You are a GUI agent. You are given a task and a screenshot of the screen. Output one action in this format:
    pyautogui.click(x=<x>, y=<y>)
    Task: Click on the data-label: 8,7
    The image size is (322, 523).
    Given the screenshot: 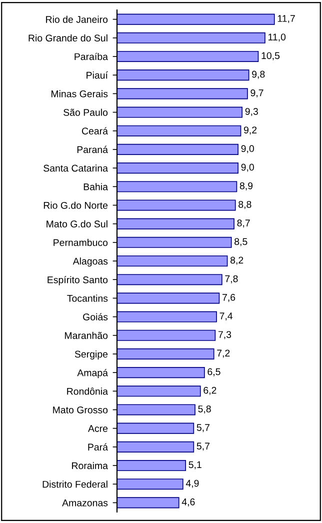 What is the action you would take?
    pyautogui.click(x=243, y=224)
    